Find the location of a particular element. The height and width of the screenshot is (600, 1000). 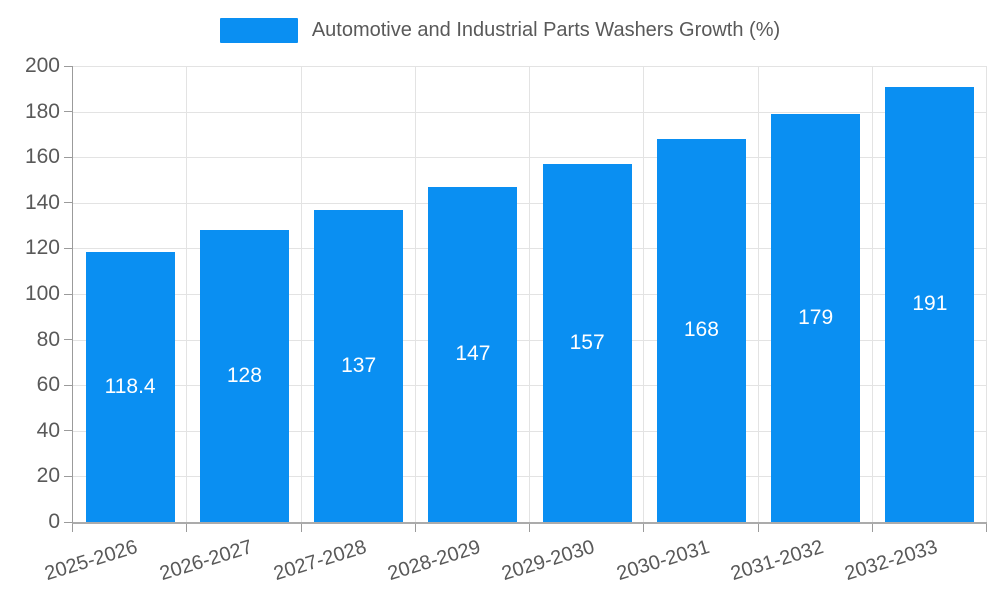

bar-value-label: 118.4 is located at coordinates (130, 387).